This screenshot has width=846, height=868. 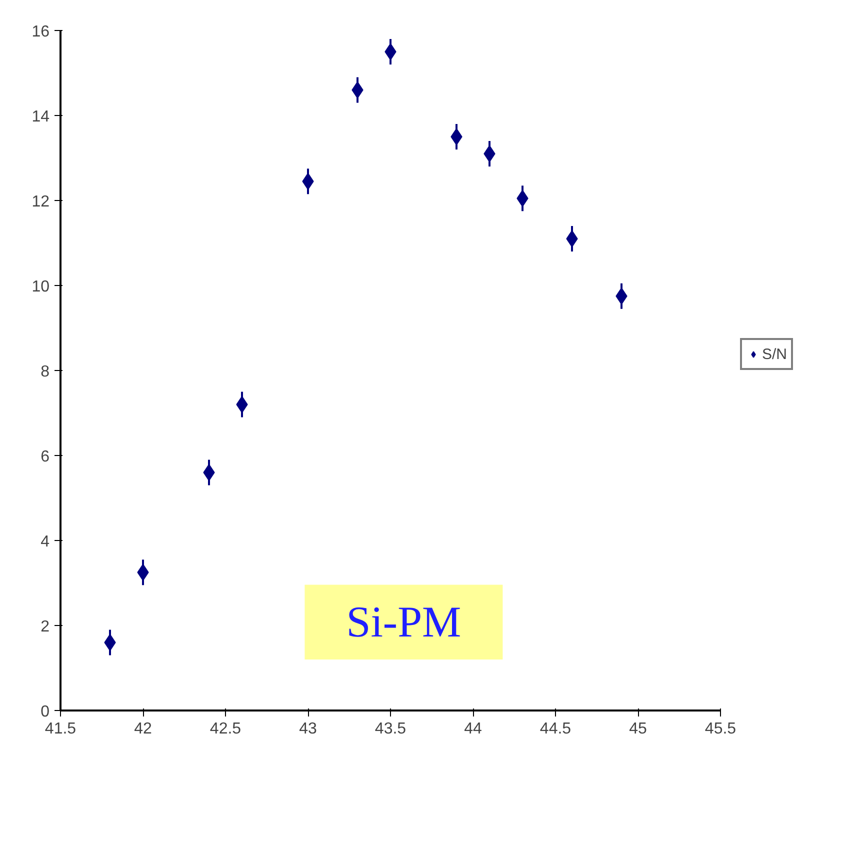 I want to click on x-tick-label: 45, so click(x=638, y=729).